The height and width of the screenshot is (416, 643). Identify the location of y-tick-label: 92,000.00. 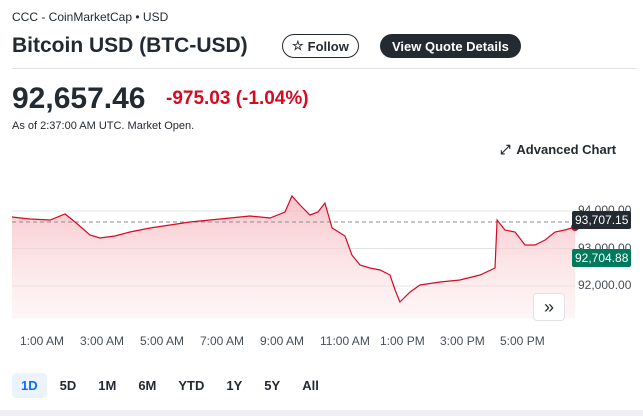
(605, 285).